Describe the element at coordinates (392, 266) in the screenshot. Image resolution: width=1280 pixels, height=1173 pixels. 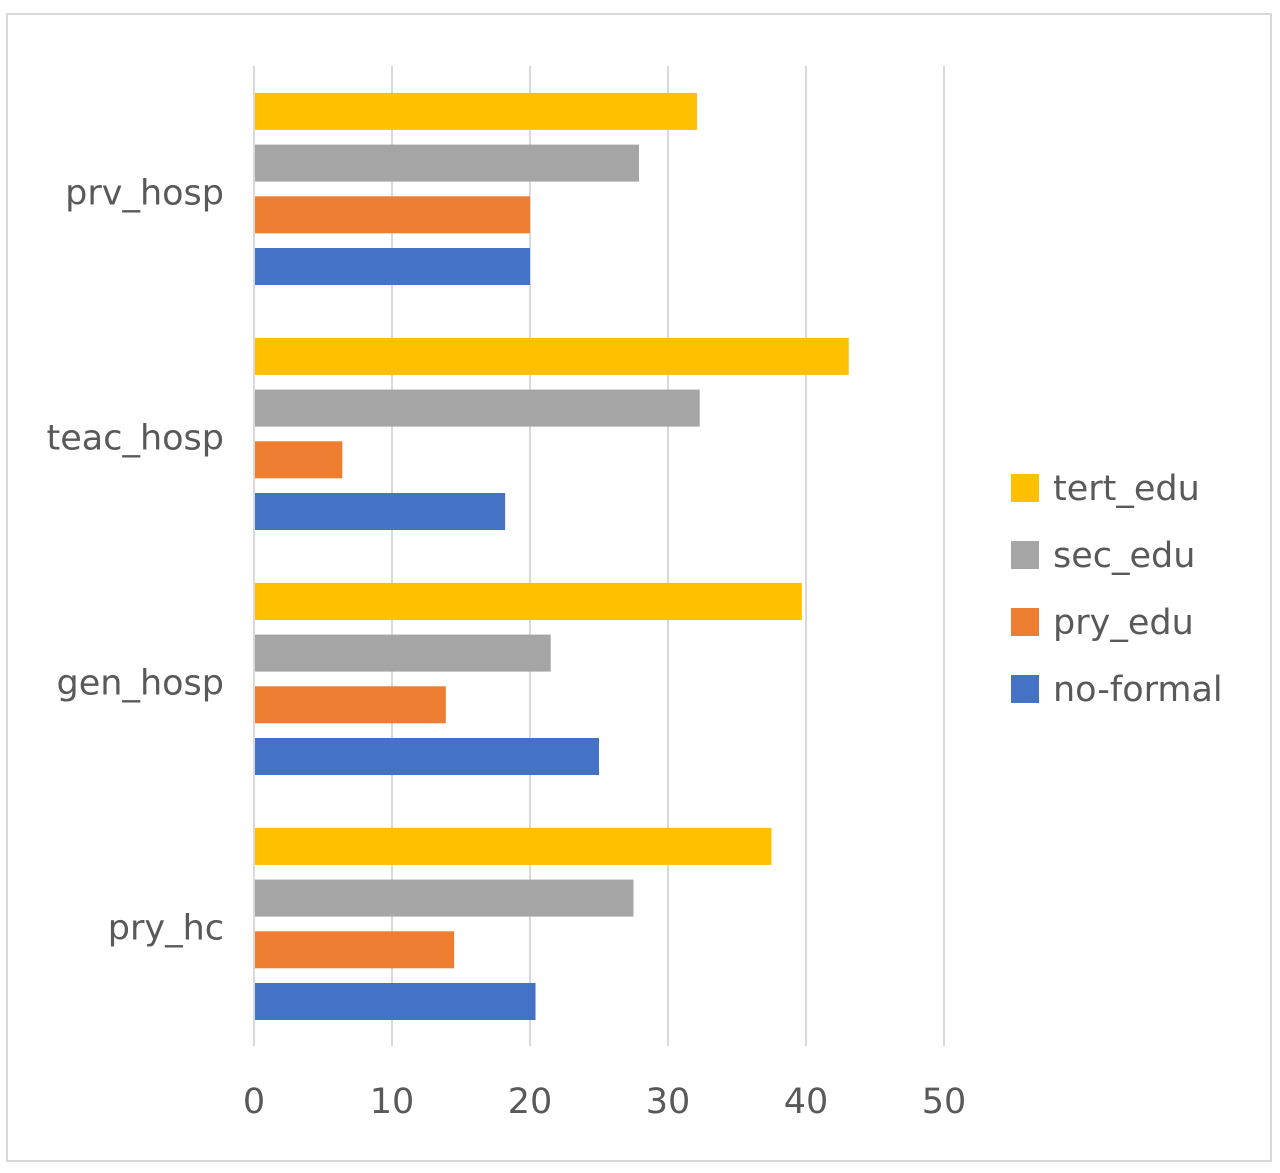
I see `bar-no-formal-prv_hosp` at that location.